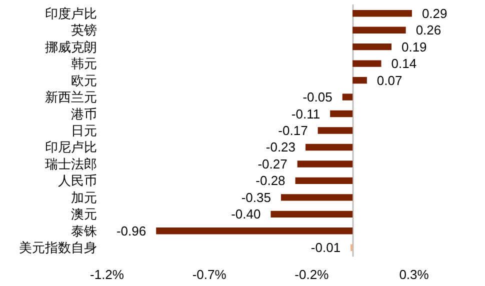 The image size is (485, 286). Describe the element at coordinates (84, 230) in the screenshot. I see `y-tick-label: 泰铢` at that location.